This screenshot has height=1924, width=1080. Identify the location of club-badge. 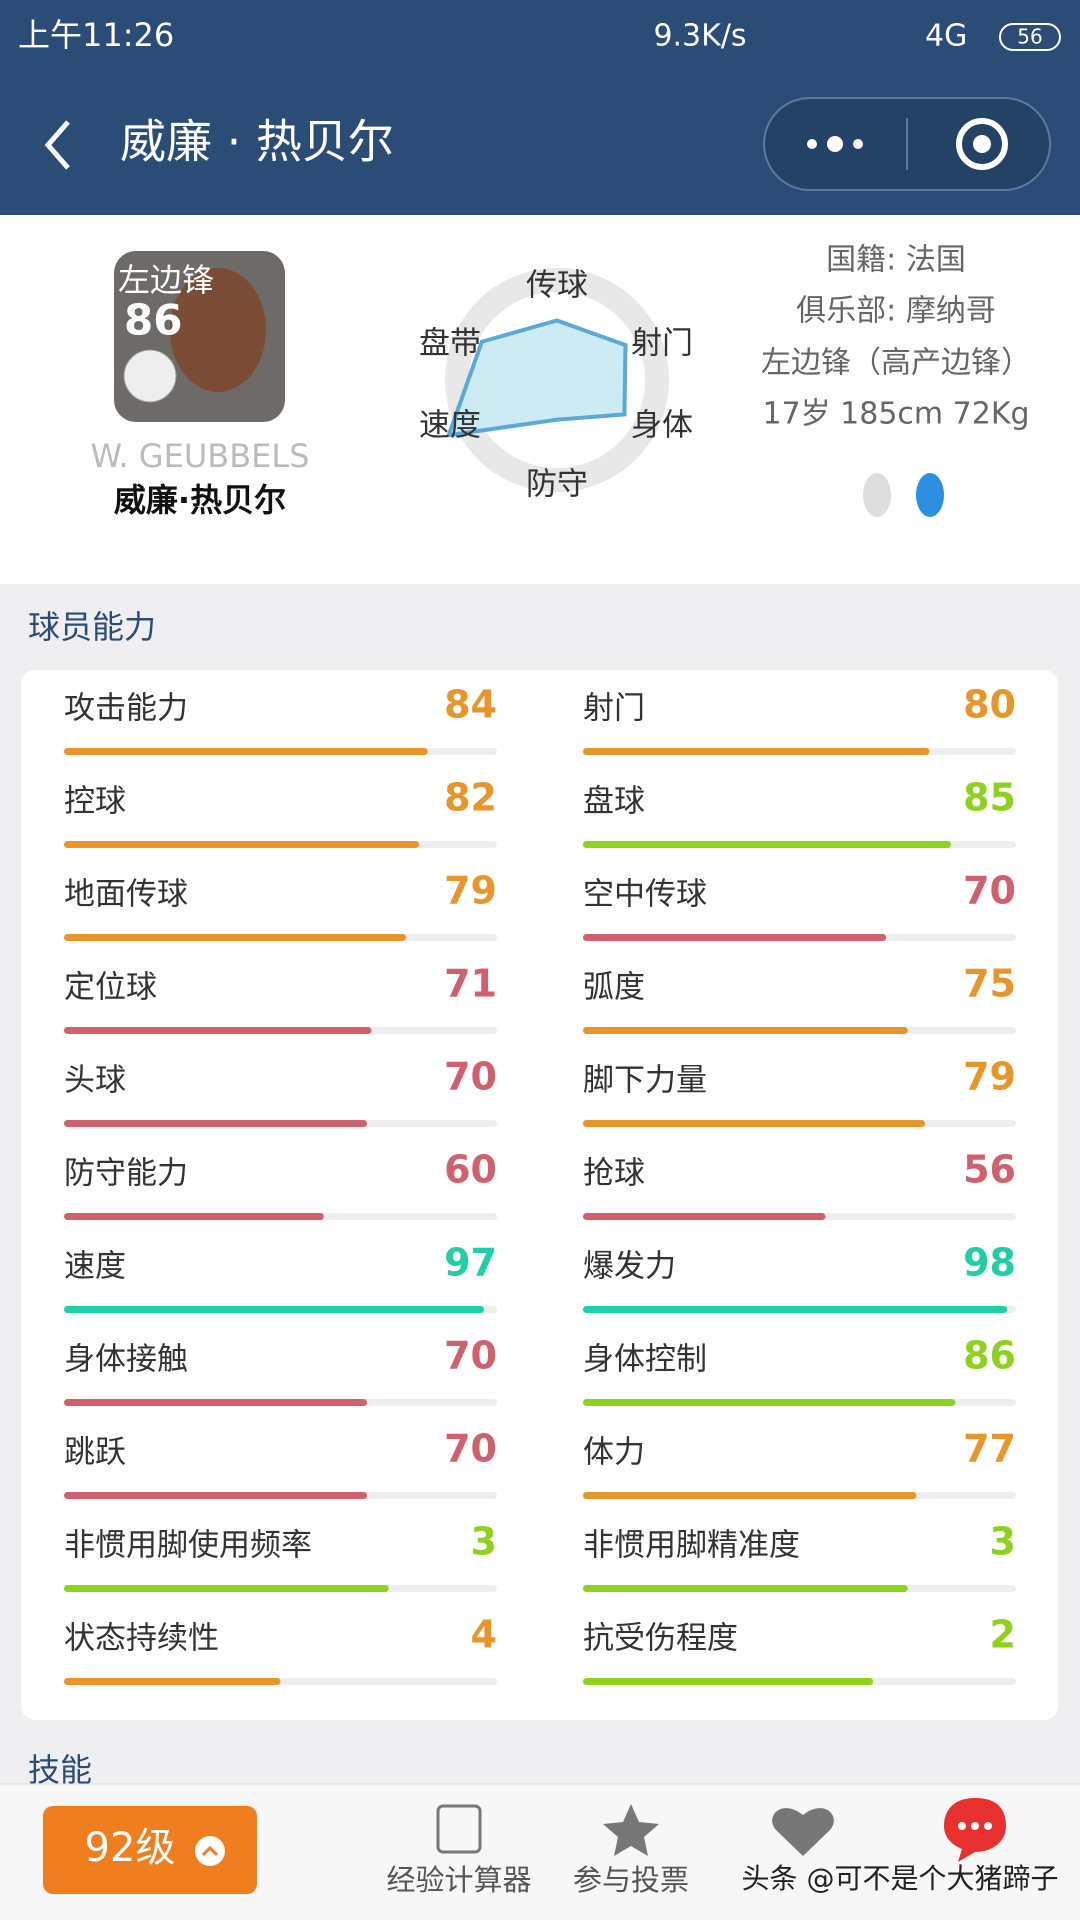
(150, 376).